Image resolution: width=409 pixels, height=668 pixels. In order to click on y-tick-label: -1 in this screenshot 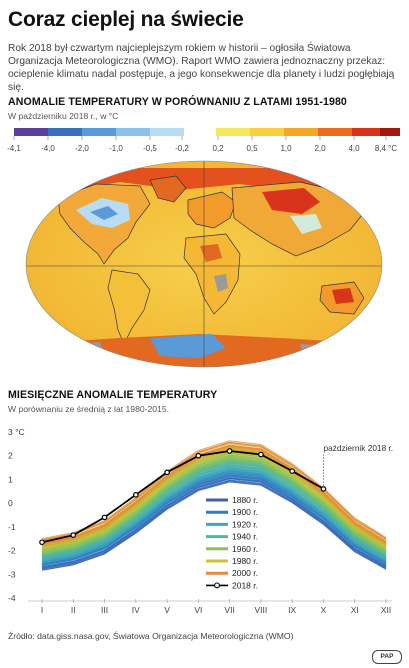, I will do `click(12, 527)`.